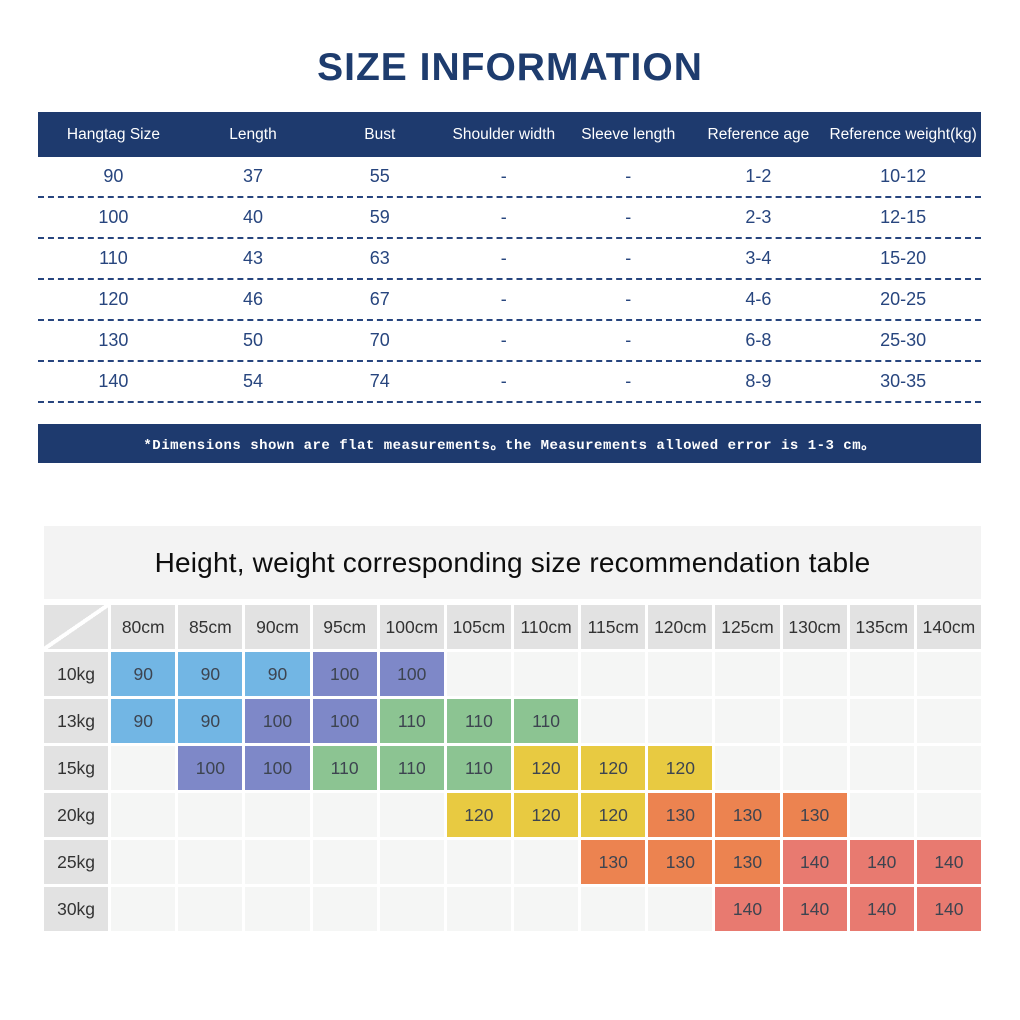  I want to click on size-table-cell: 67, so click(379, 299).